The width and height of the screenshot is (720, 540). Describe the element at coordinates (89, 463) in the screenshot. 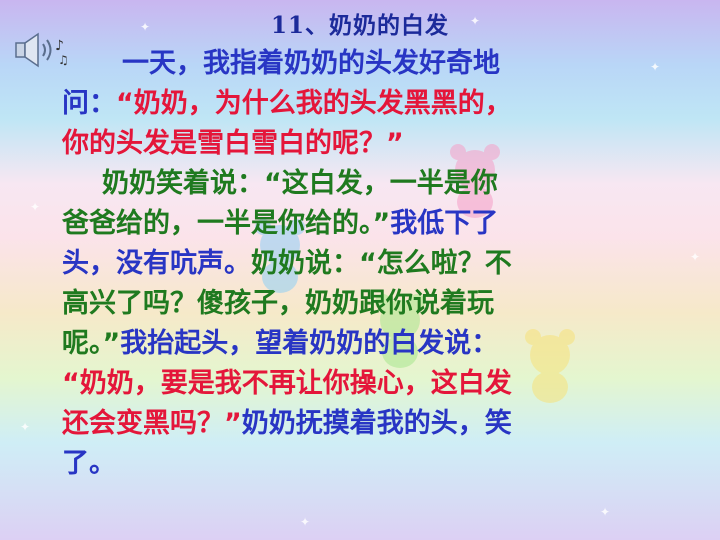

I see `text-segment: 了。` at that location.